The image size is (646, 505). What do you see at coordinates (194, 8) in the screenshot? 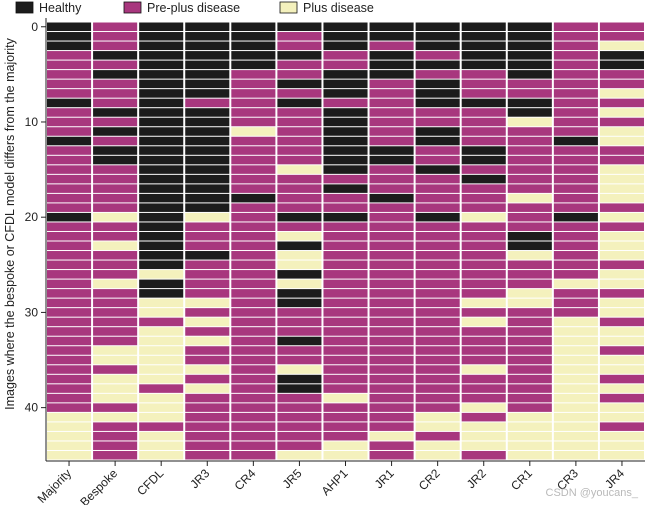
I see `legend: Healthy Pre-plus disease Plus disease` at bounding box center [194, 8].